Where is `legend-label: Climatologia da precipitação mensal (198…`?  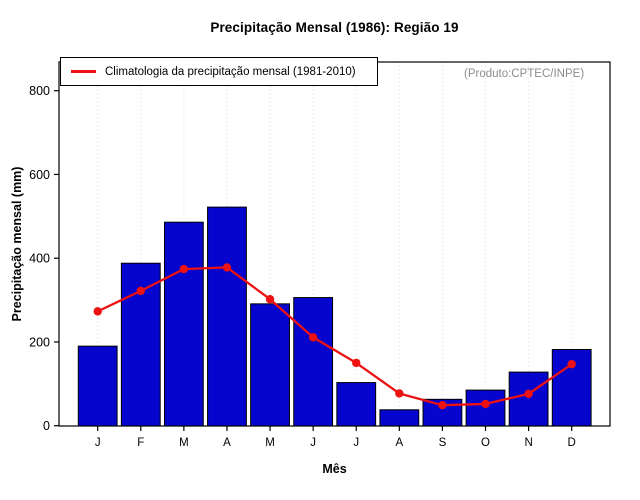 legend-label: Climatologia da precipitação mensal (198… is located at coordinates (230, 71).